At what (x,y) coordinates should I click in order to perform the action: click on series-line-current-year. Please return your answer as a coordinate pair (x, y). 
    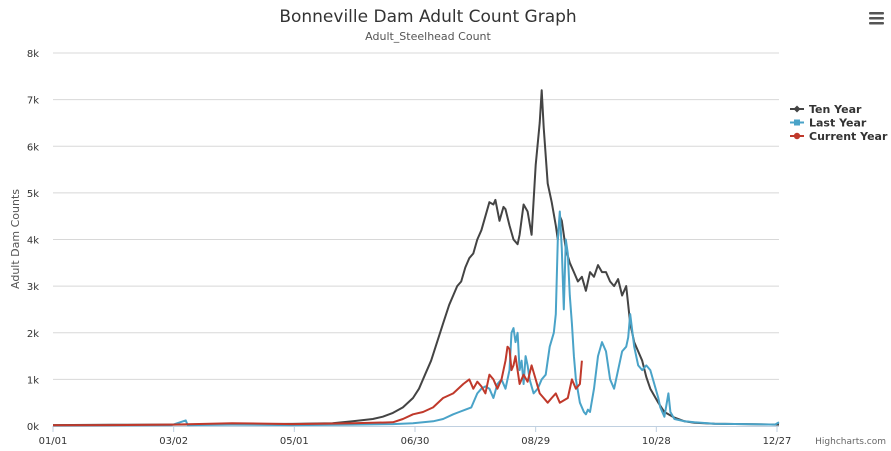
    Looking at the image, I should click on (317, 386).